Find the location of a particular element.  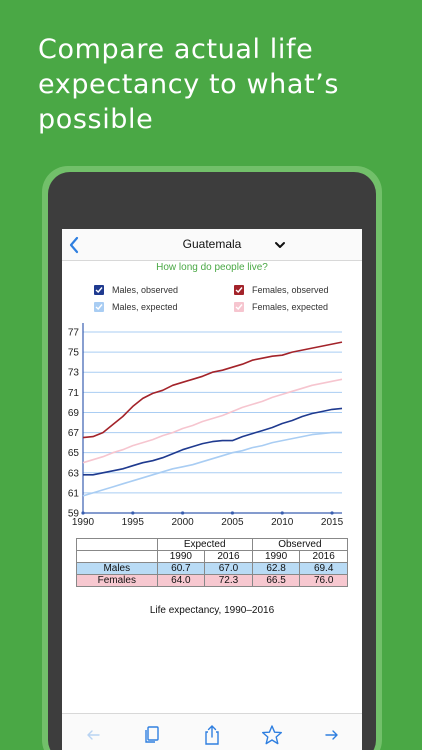

legend-males-expected: Males, expected is located at coordinates (136, 307).